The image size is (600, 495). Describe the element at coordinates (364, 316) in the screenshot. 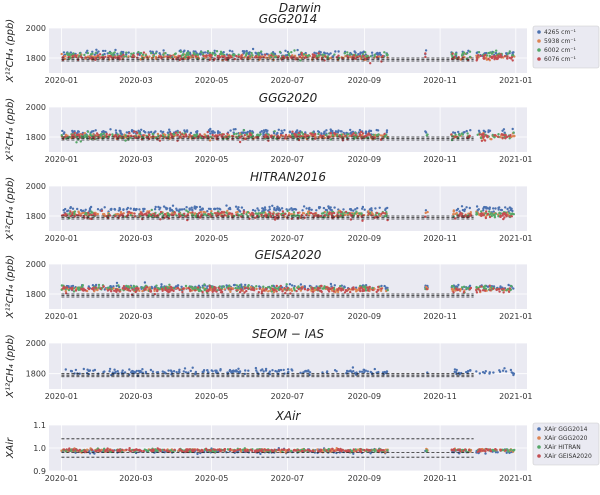

I see `x-tick-label: 2020-09` at that location.